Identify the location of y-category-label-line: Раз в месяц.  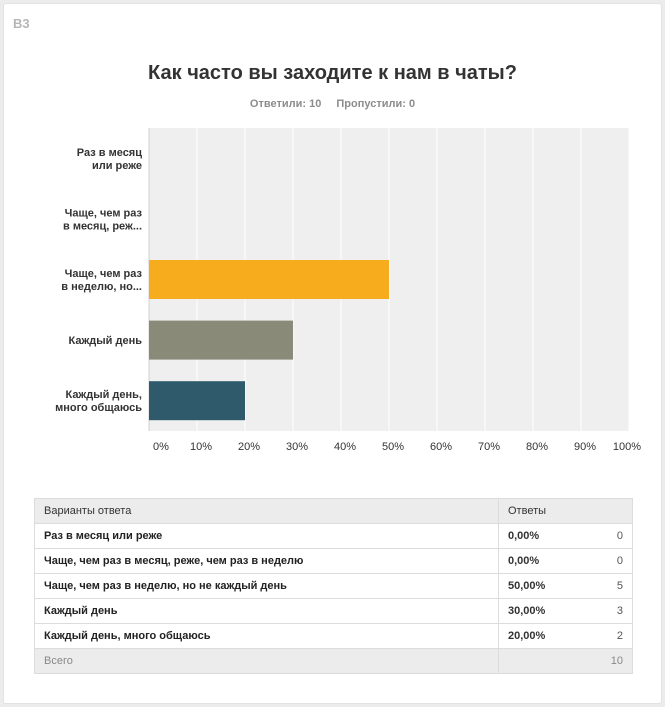
(109, 153).